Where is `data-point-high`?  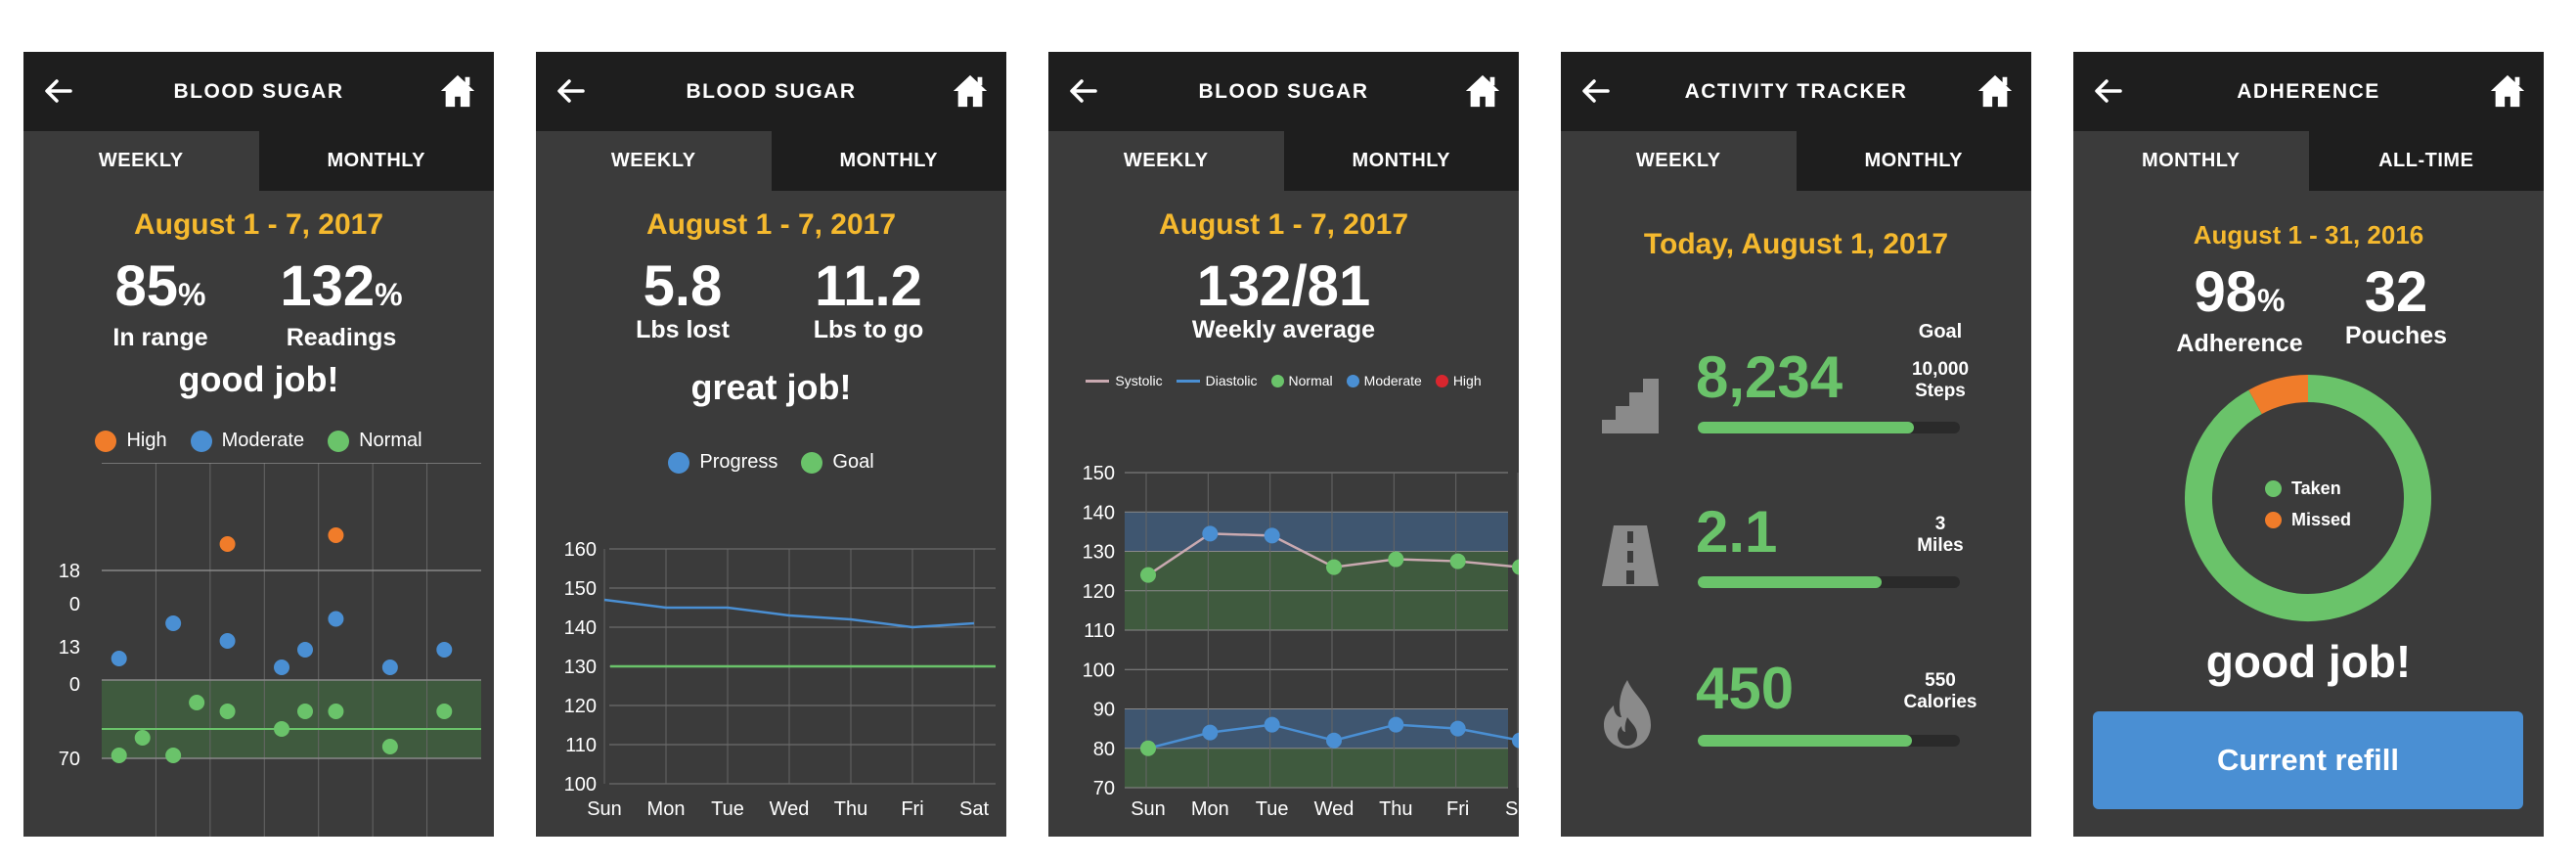
data-point-high is located at coordinates (228, 544).